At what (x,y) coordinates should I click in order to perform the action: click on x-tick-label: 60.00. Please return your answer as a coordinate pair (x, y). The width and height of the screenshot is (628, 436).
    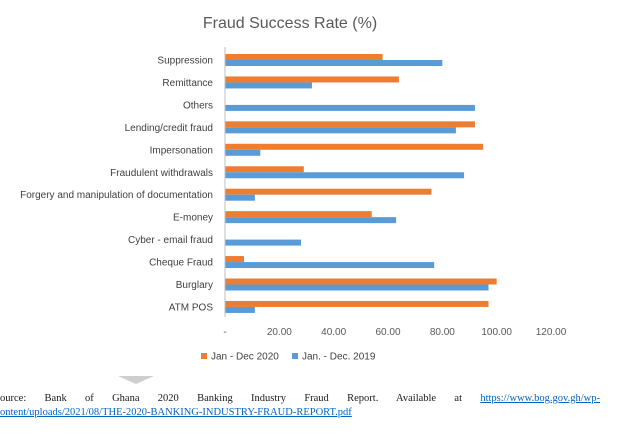
    Looking at the image, I should click on (387, 332).